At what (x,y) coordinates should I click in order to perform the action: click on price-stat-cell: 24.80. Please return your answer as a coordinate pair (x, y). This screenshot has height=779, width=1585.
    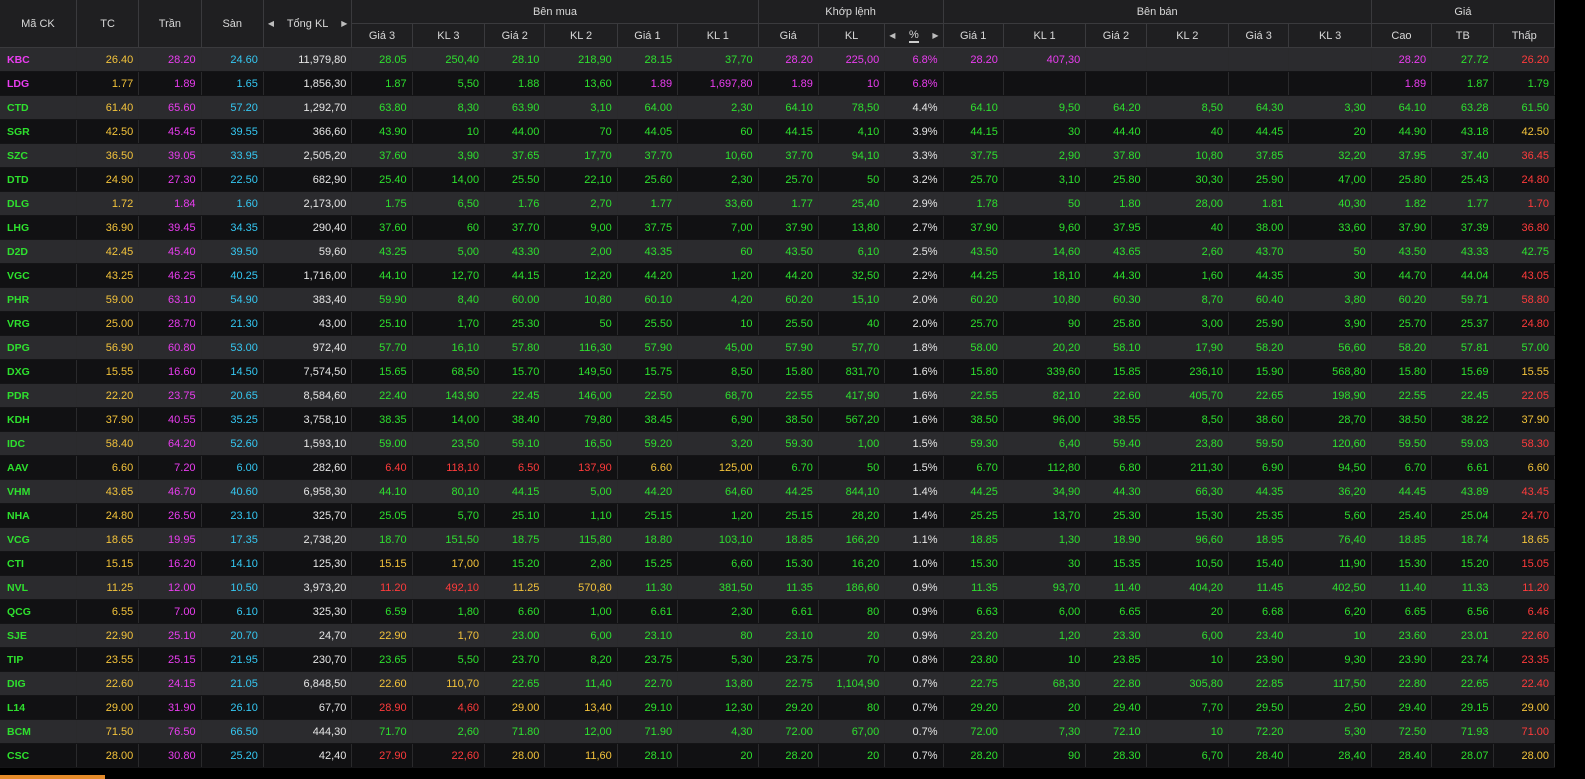
    Looking at the image, I should click on (1524, 323).